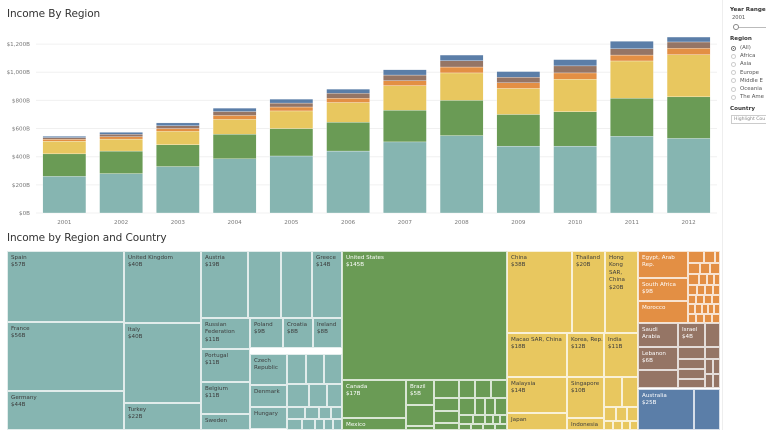 The height and width of the screenshot is (430, 766). Describe the element at coordinates (162, 363) in the screenshot. I see `treemap-cell-italy: Italy $40B` at that location.